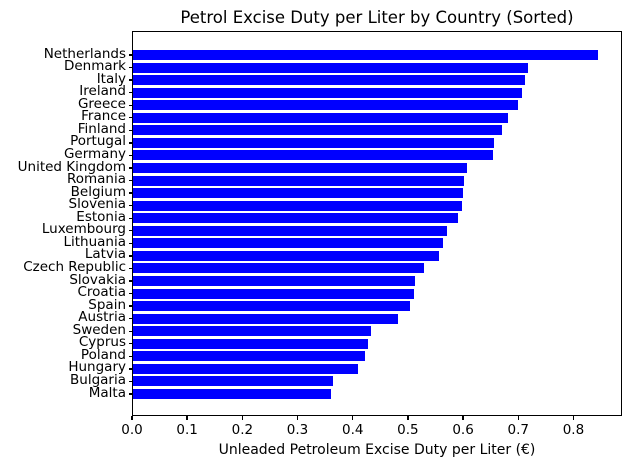  I want to click on y-tick-label: Romania, so click(96, 179).